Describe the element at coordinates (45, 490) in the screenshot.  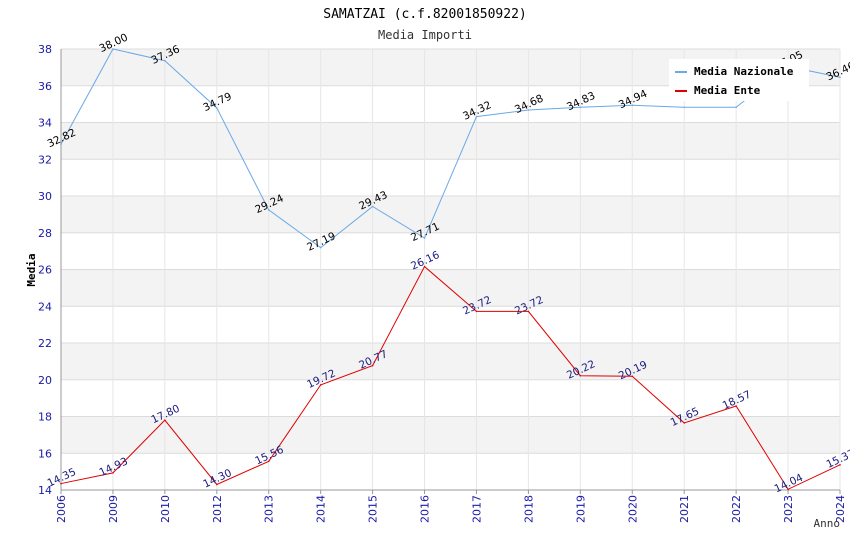
I see `y-tick-label: 14` at that location.